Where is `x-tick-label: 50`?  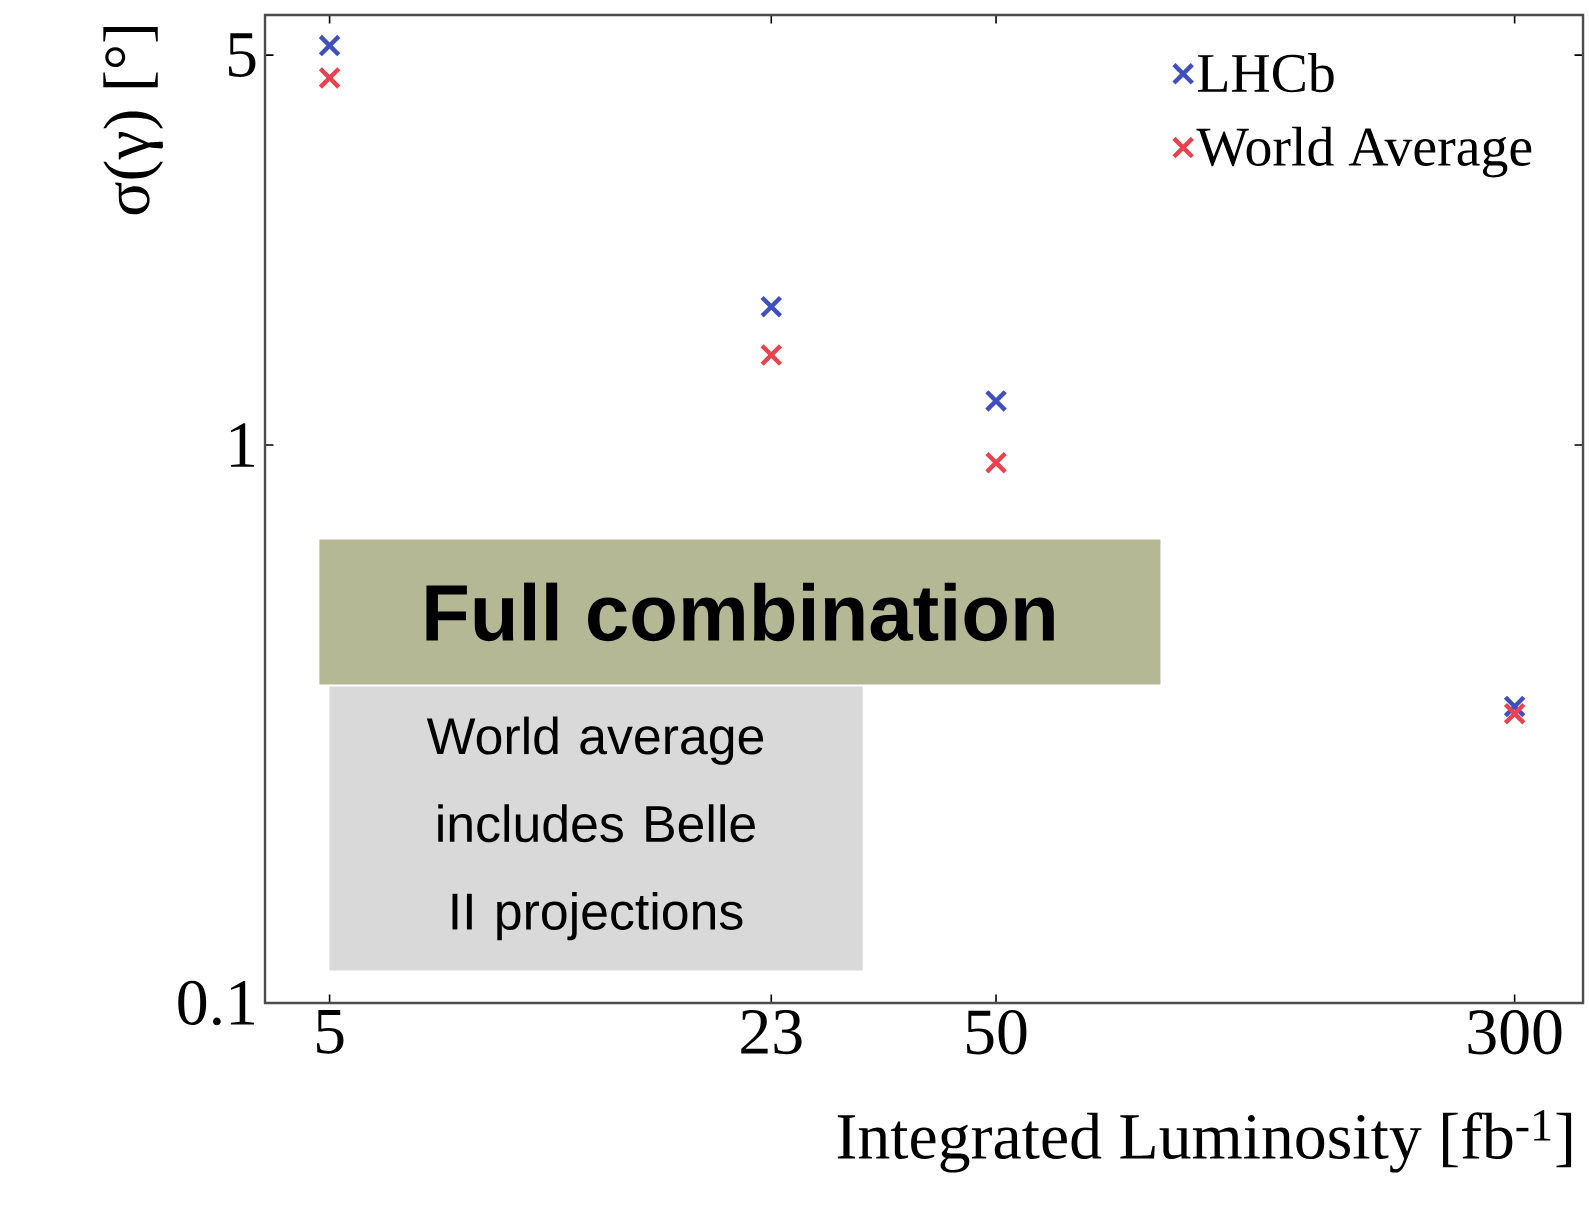
x-tick-label: 50 is located at coordinates (996, 1032).